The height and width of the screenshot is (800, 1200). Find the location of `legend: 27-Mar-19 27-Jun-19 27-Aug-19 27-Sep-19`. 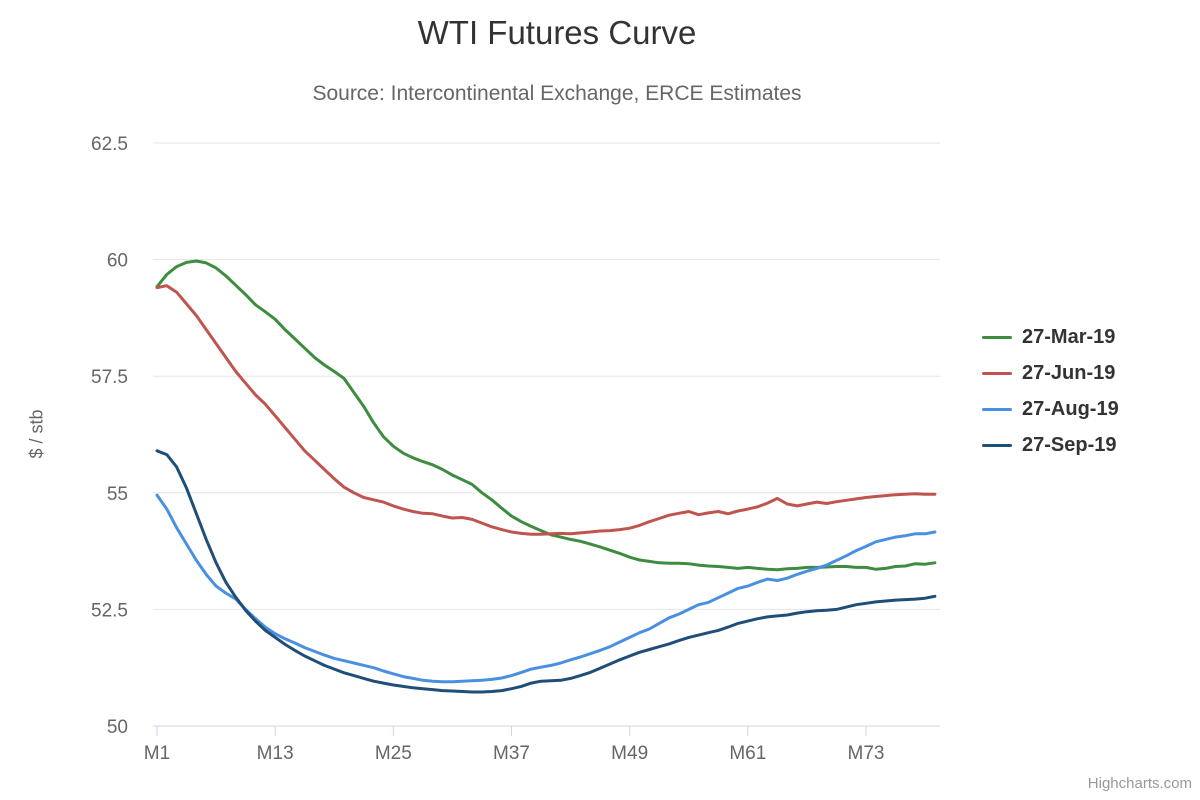

legend: 27-Mar-19 27-Jun-19 27-Aug-19 27-Sep-19 is located at coordinates (1050, 391).